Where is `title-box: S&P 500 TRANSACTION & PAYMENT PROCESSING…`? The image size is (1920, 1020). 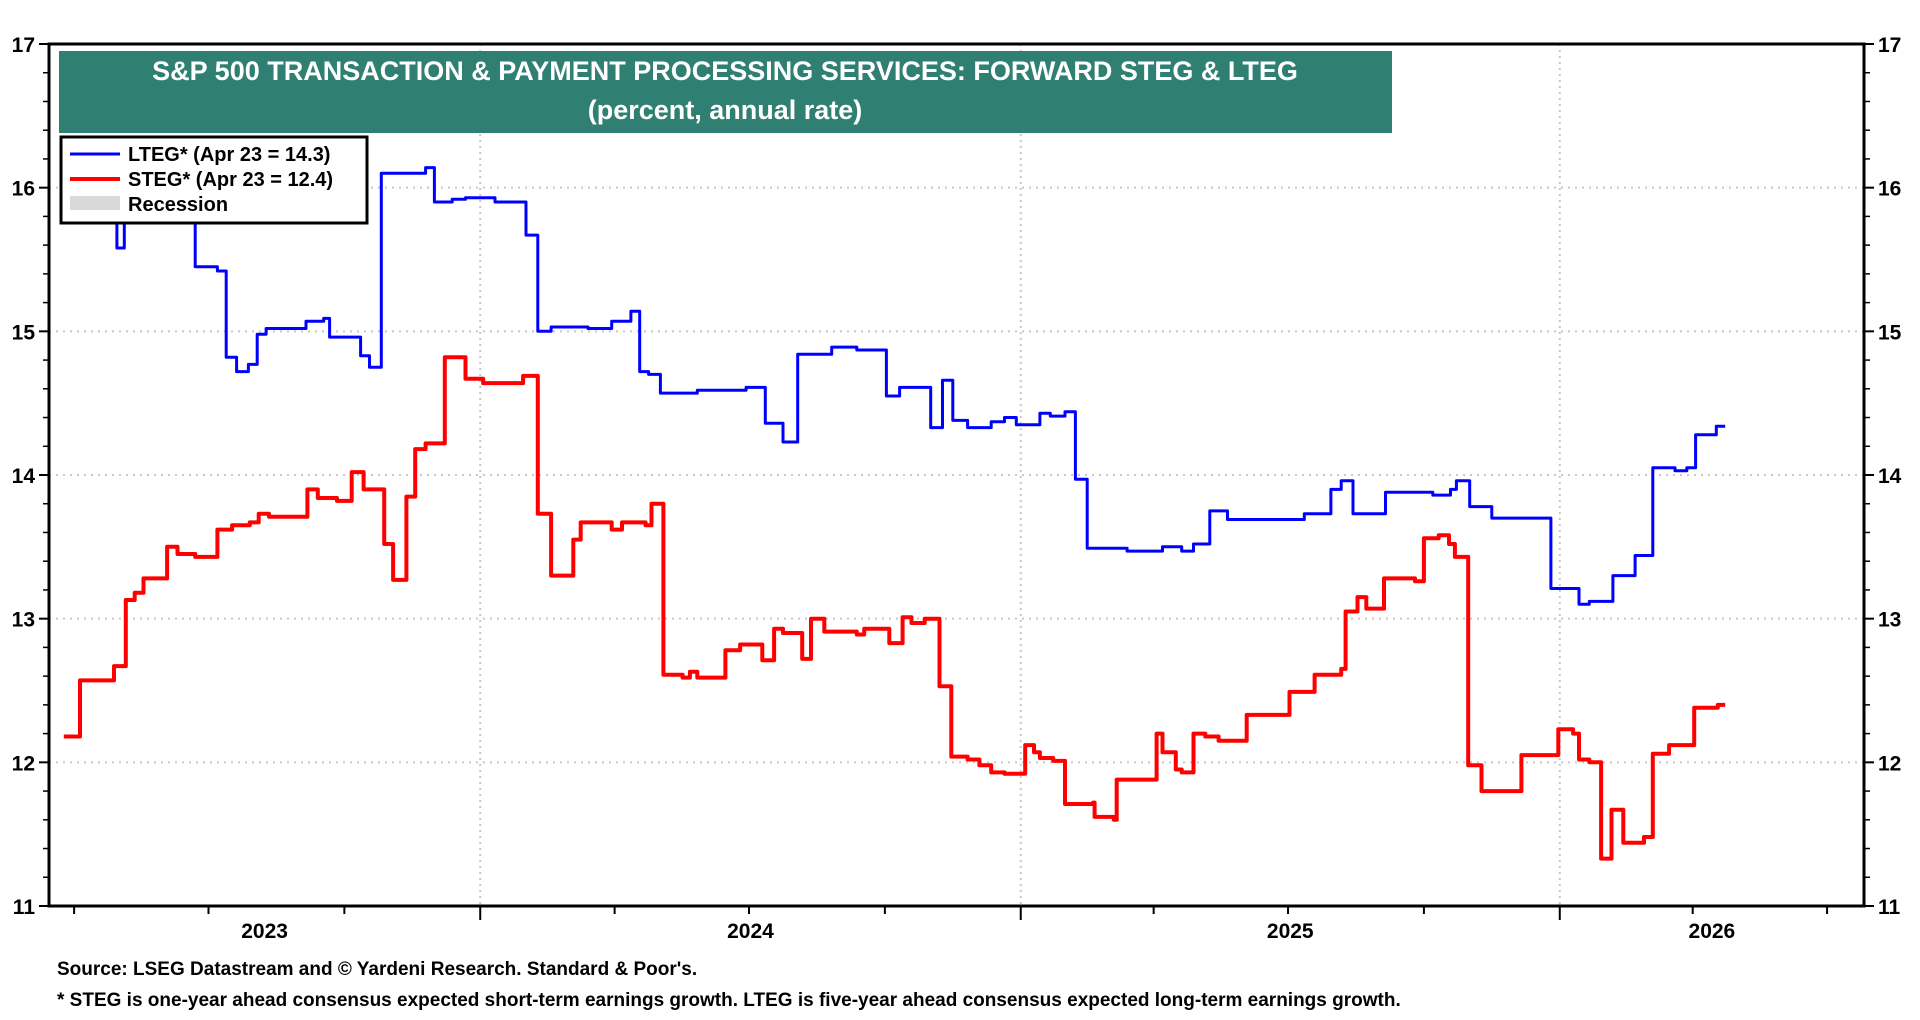
title-box: S&P 500 TRANSACTION & PAYMENT PROCESSING… is located at coordinates (725, 92).